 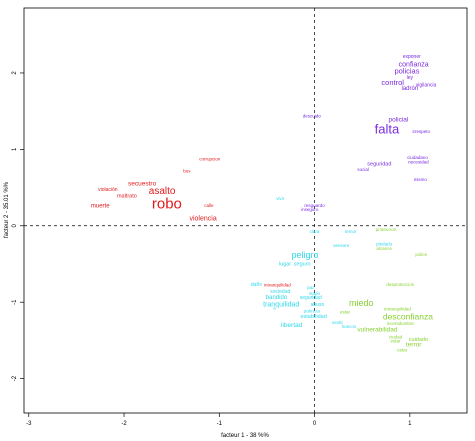 What do you see at coordinates (414, 345) in the screenshot?
I see `point-label: terror` at bounding box center [414, 345].